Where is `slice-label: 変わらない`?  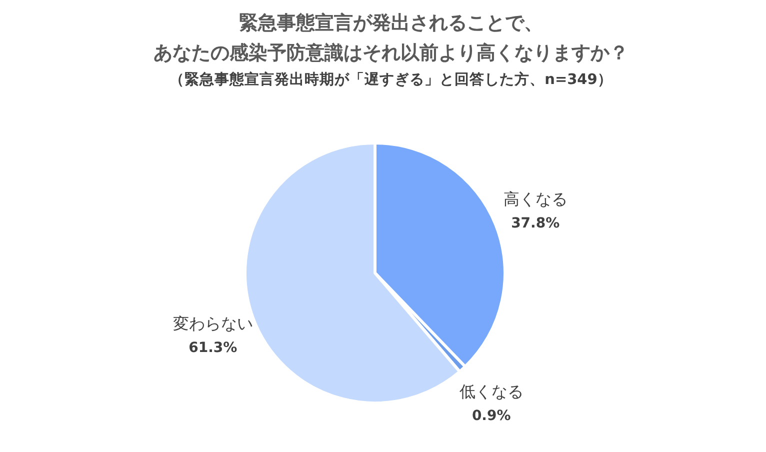
slice-label: 変わらない is located at coordinates (212, 324).